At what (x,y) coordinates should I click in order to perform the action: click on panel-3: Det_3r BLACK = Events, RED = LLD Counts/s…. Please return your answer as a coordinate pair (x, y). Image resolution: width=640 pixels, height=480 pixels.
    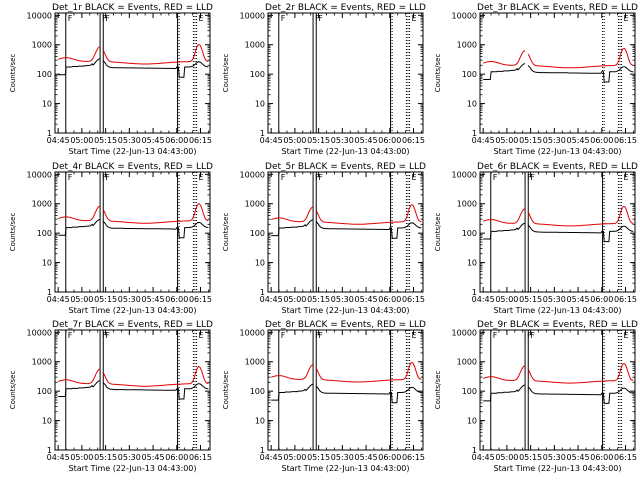
    Looking at the image, I should click on (536, 79).